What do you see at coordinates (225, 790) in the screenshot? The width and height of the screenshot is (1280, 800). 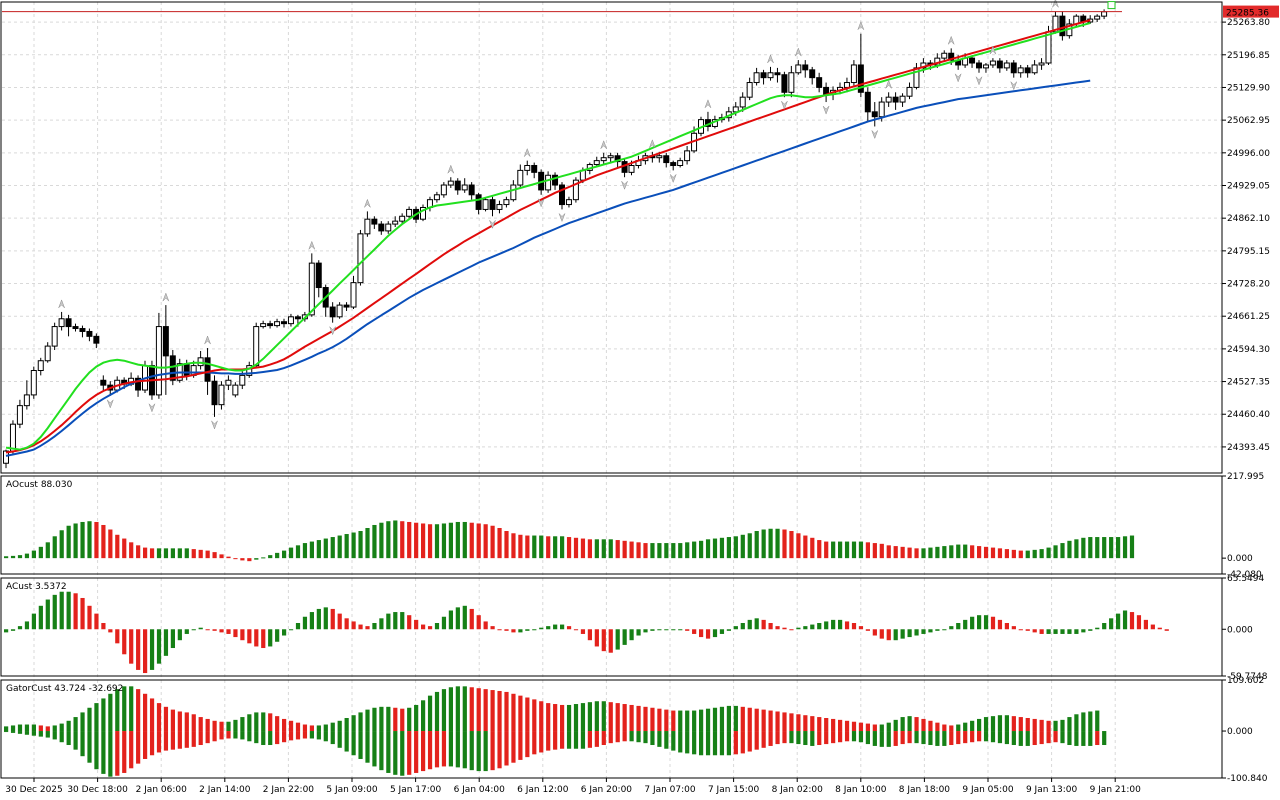 I see `time-tick-label: 2 Jan 14:00` at bounding box center [225, 790].